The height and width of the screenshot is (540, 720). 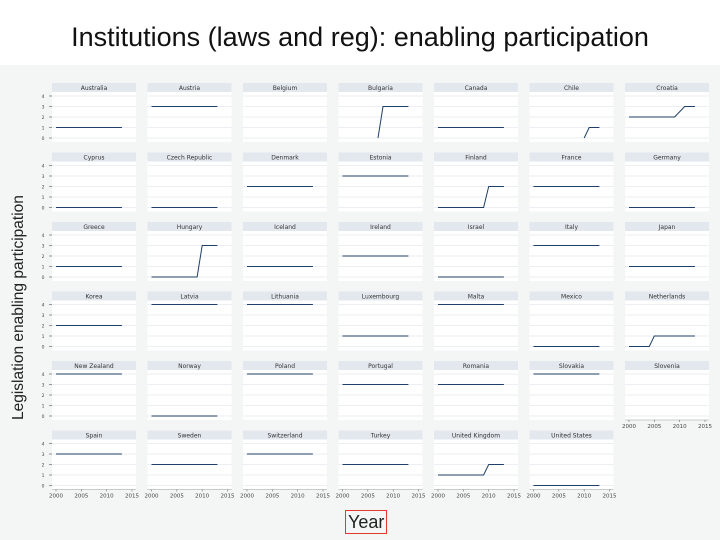 I want to click on panel-title: Denmark, so click(x=285, y=158).